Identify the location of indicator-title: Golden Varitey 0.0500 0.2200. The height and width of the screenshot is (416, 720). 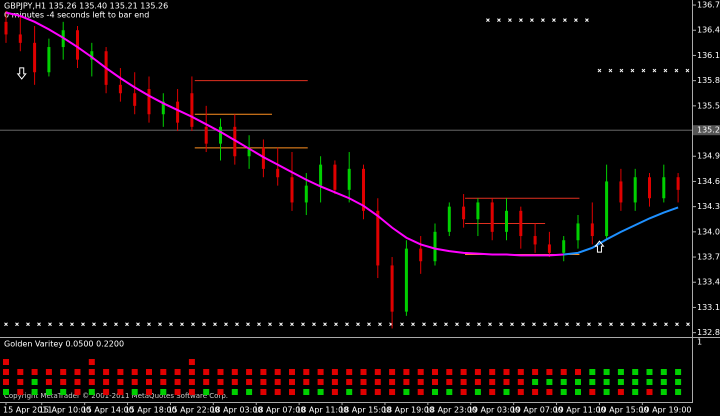
(64, 344).